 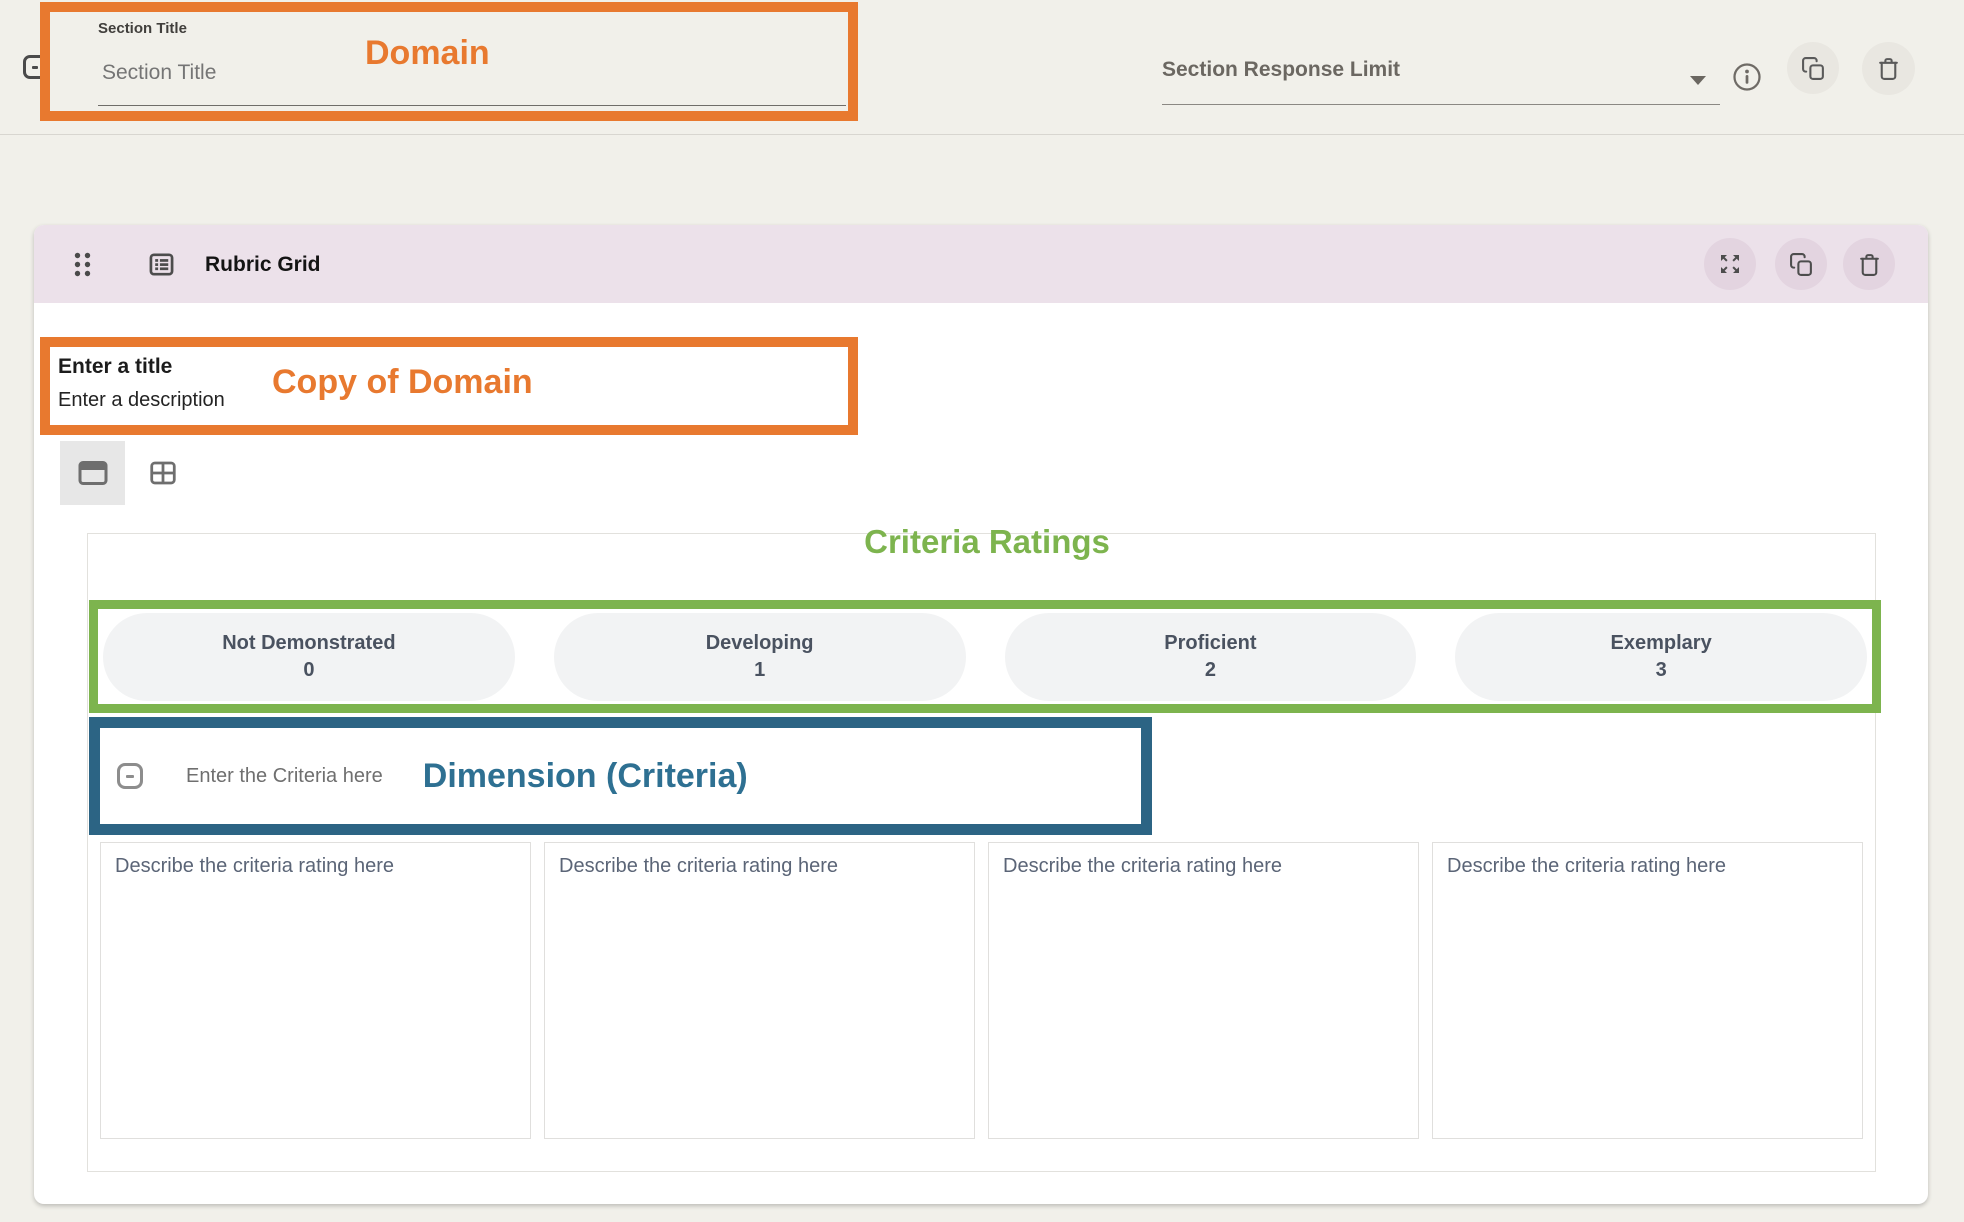 I want to click on info-icon, so click(x=1747, y=77).